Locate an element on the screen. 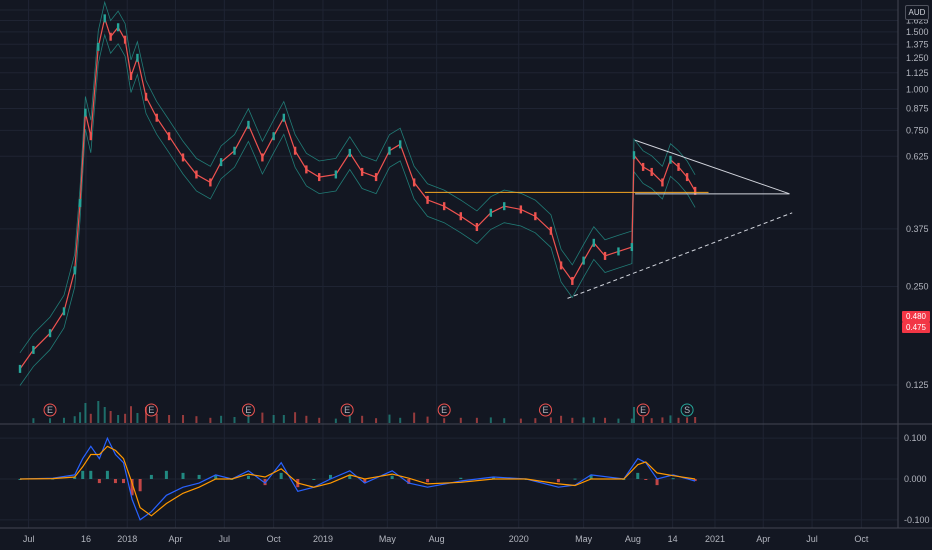  y-tick-label: 0.100 is located at coordinates (915, 438).